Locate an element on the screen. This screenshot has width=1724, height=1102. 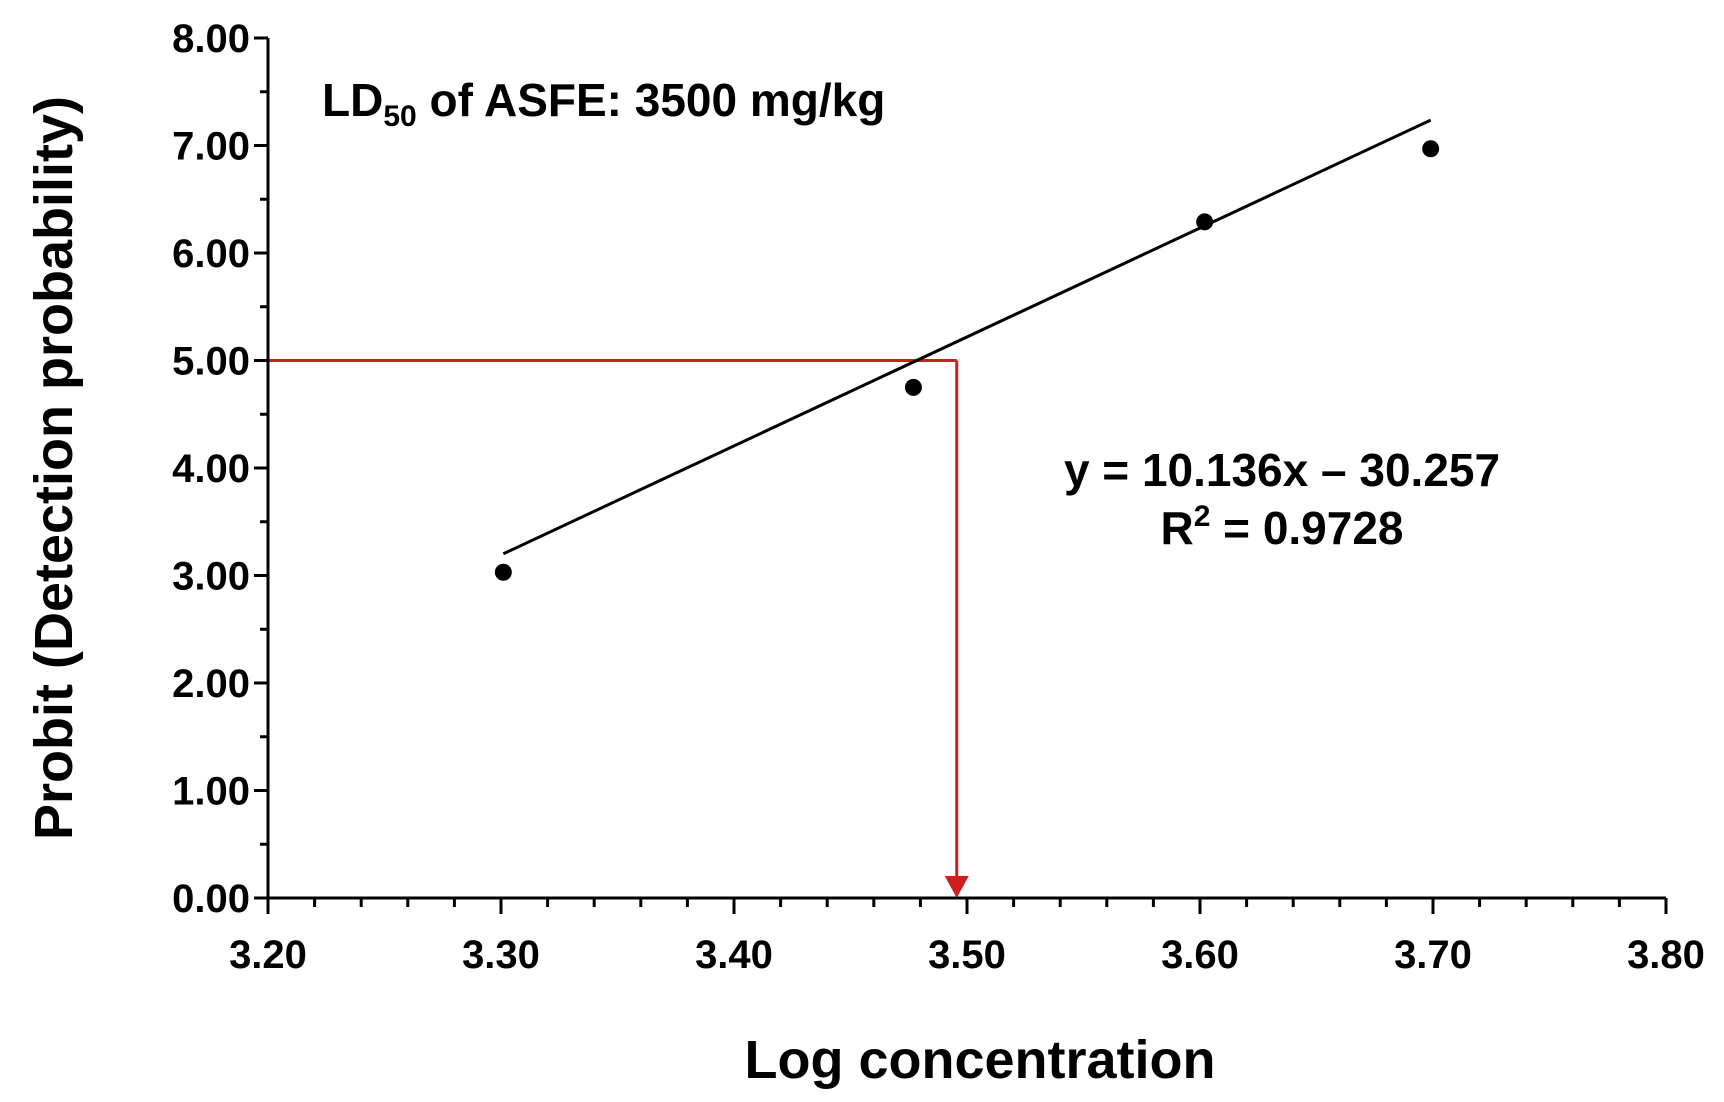
ld50-suffix: of ASFE: 3500 mg/kg is located at coordinates (651, 100).